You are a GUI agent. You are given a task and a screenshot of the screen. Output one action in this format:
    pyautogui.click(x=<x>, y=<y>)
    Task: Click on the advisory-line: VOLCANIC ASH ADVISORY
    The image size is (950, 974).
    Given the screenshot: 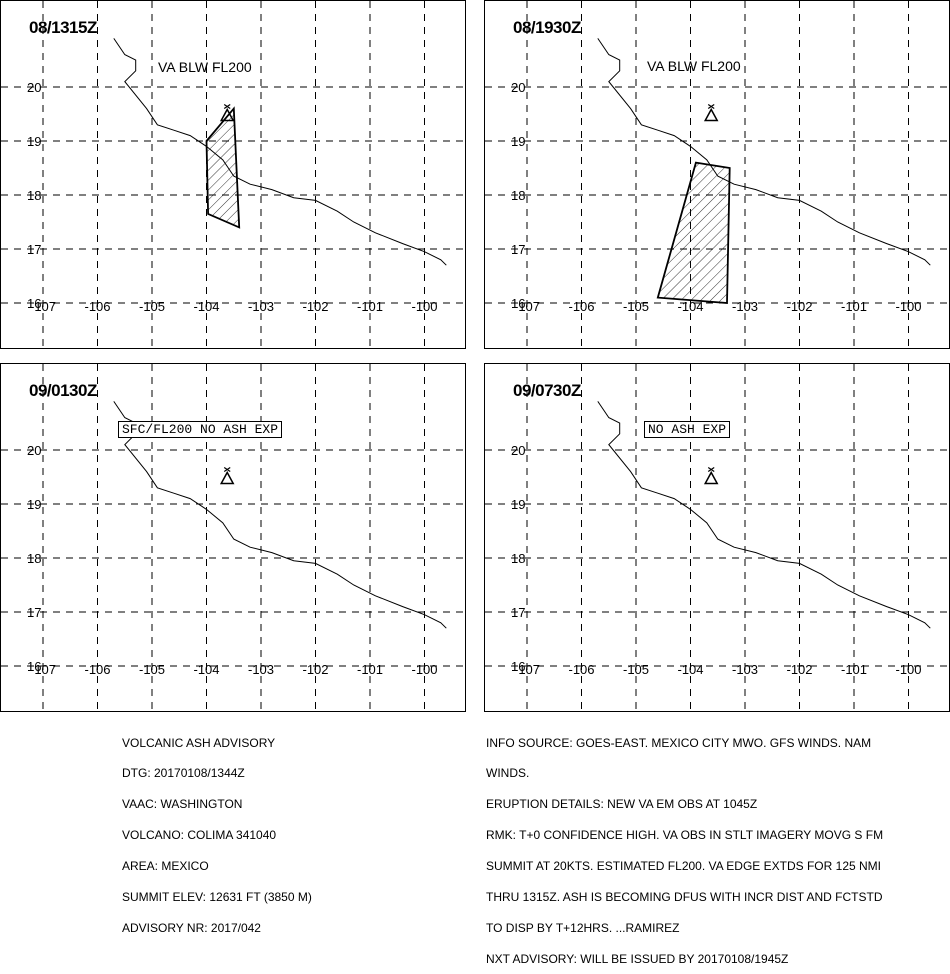 What is the action you would take?
    pyautogui.click(x=199, y=742)
    